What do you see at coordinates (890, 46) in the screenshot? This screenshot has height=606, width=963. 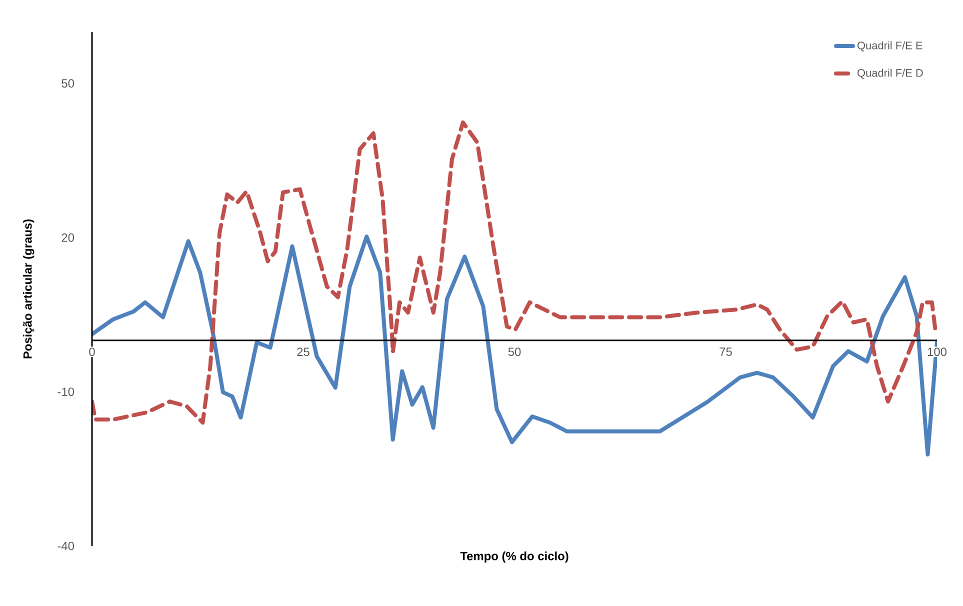 I see `legend-label: Quadril F/E E` at bounding box center [890, 46].